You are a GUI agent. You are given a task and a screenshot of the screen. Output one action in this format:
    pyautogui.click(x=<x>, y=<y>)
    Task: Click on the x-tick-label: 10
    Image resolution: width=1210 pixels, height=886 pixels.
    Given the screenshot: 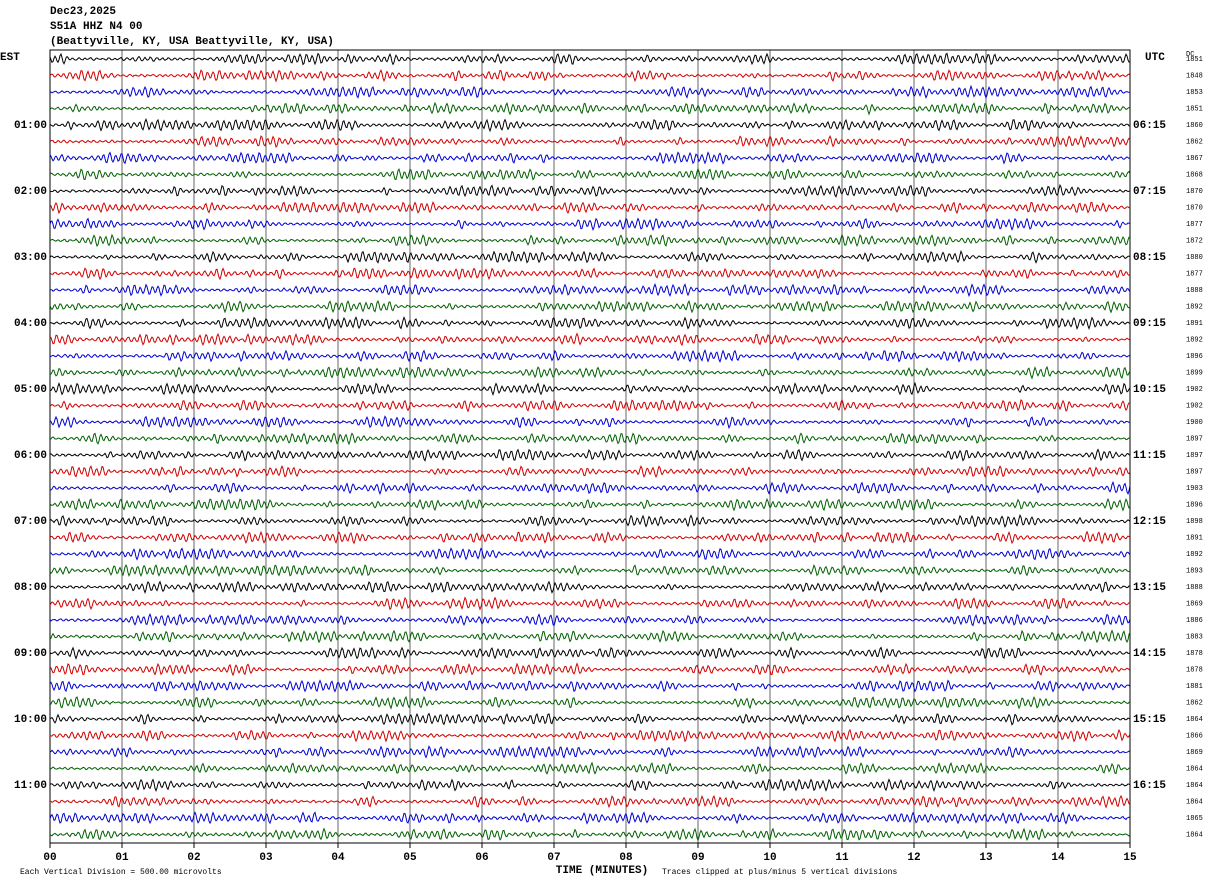 What is the action you would take?
    pyautogui.click(x=769, y=858)
    